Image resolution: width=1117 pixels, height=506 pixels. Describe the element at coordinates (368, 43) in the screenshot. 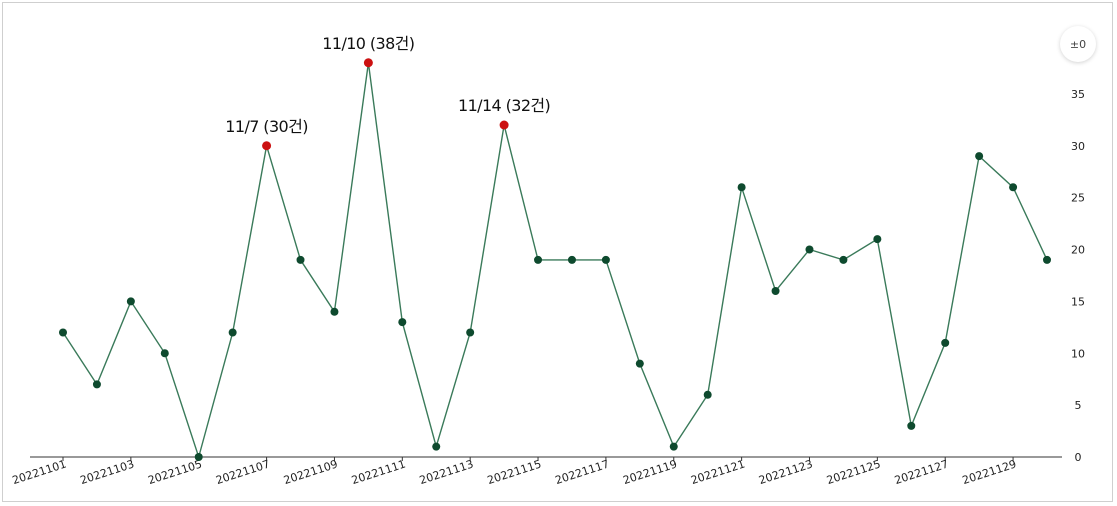

I see `annotation-label: 11/10 (38건)` at that location.